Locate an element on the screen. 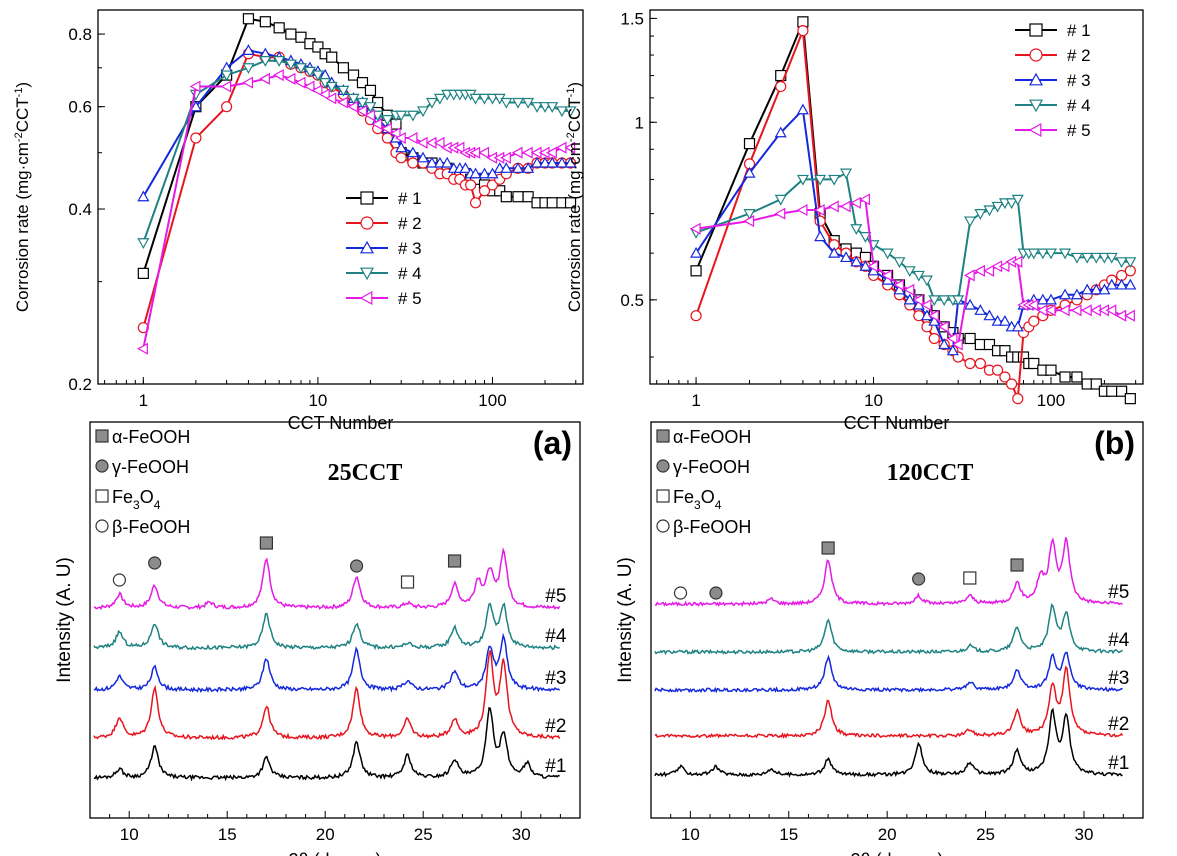 Image resolution: width=1177 pixels, height=856 pixels. trace-label: #4 is located at coordinates (556, 636).